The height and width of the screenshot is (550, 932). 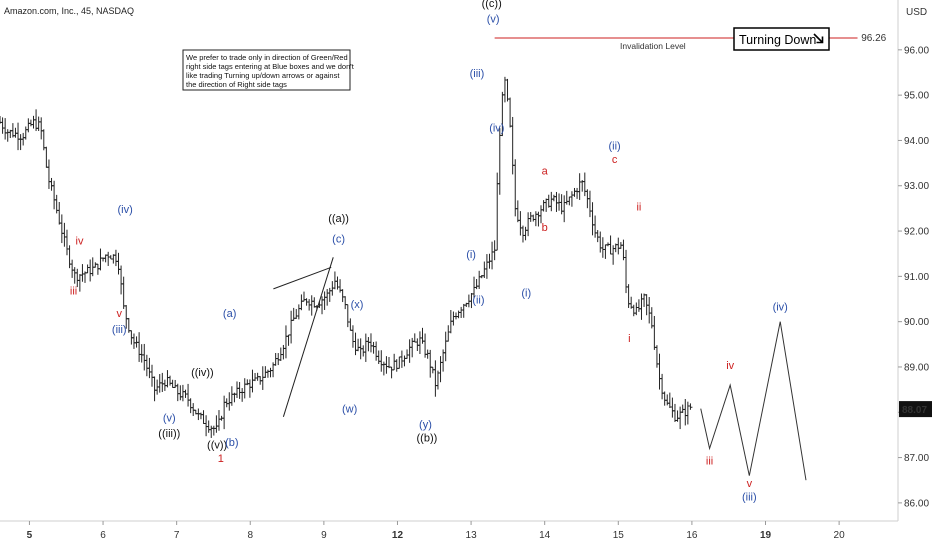 What do you see at coordinates (916, 458) in the screenshot?
I see `y-tick-label: 87.00` at bounding box center [916, 458].